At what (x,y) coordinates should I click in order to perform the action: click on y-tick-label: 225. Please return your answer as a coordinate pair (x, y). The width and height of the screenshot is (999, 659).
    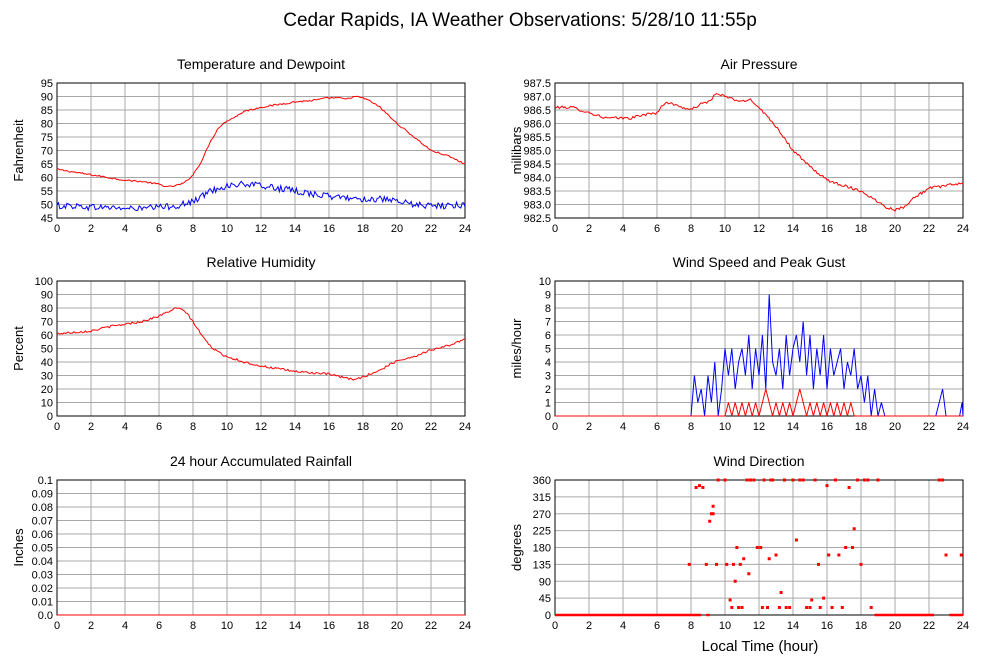
    Looking at the image, I should click on (542, 532).